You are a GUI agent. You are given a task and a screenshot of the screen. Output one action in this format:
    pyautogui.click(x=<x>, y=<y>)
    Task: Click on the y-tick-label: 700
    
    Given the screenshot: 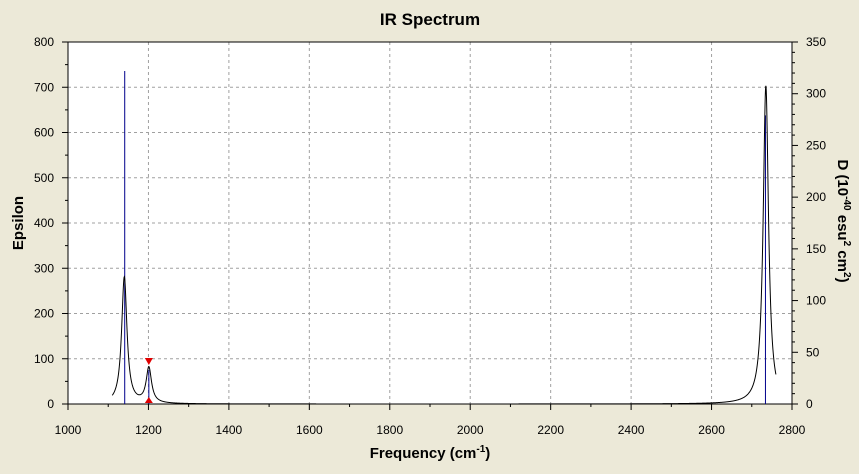 What is the action you would take?
    pyautogui.click(x=44, y=87)
    